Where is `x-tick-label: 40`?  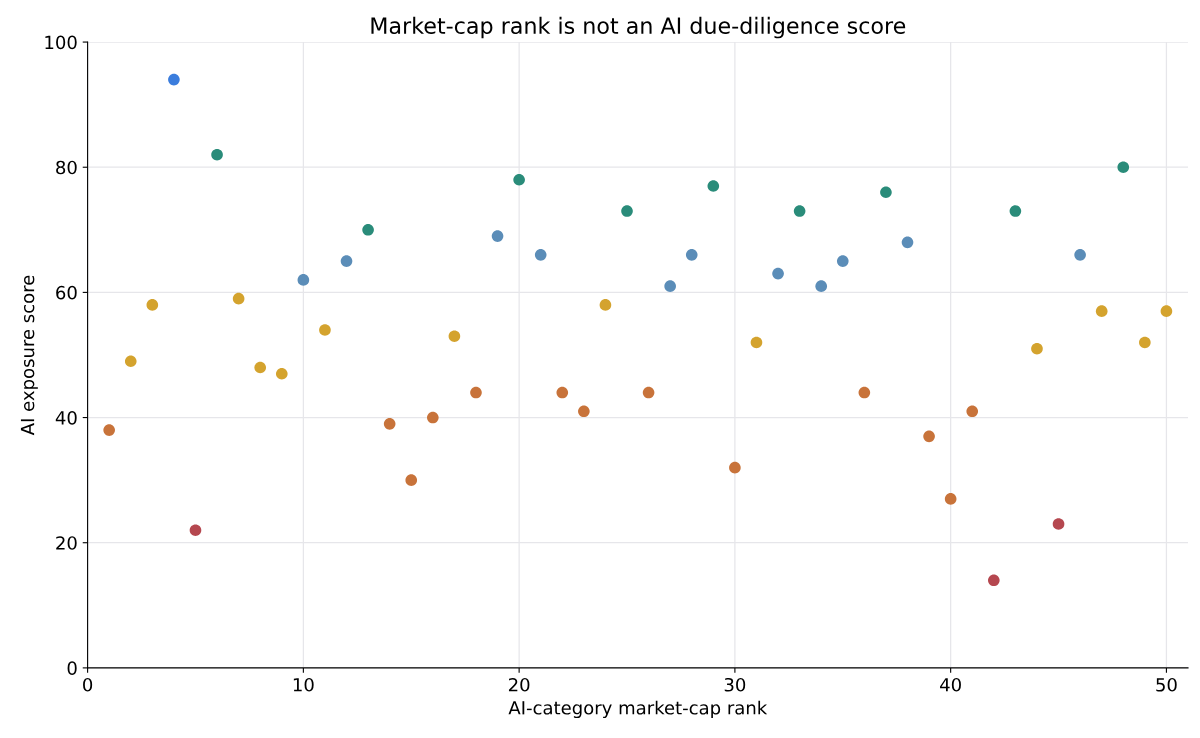
x-tick-label: 40 is located at coordinates (950, 684).